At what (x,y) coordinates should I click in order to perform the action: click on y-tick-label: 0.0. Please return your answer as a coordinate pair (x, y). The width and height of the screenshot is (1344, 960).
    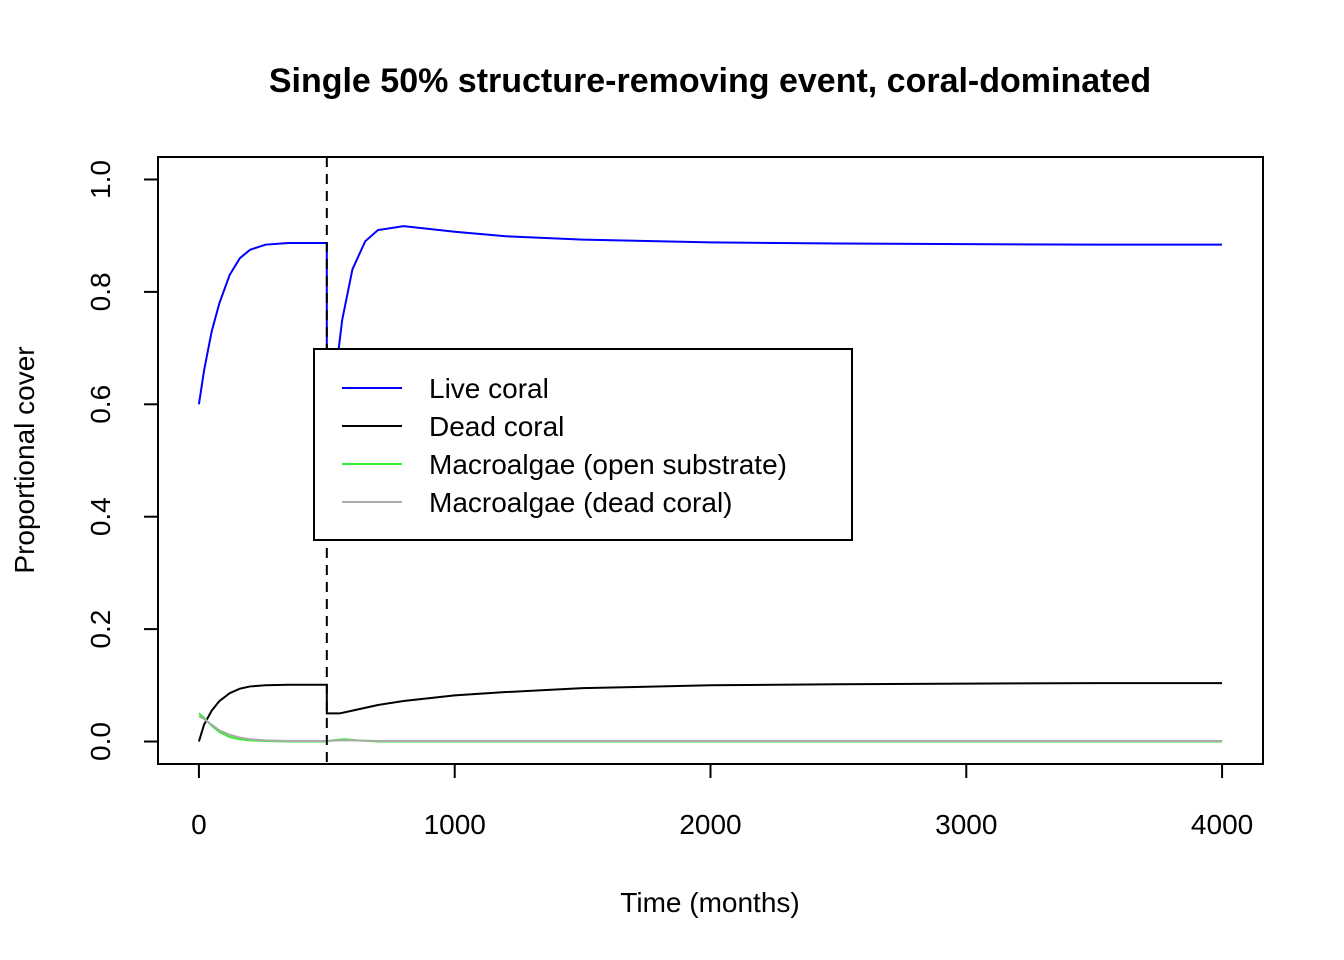
    Looking at the image, I should click on (100, 741).